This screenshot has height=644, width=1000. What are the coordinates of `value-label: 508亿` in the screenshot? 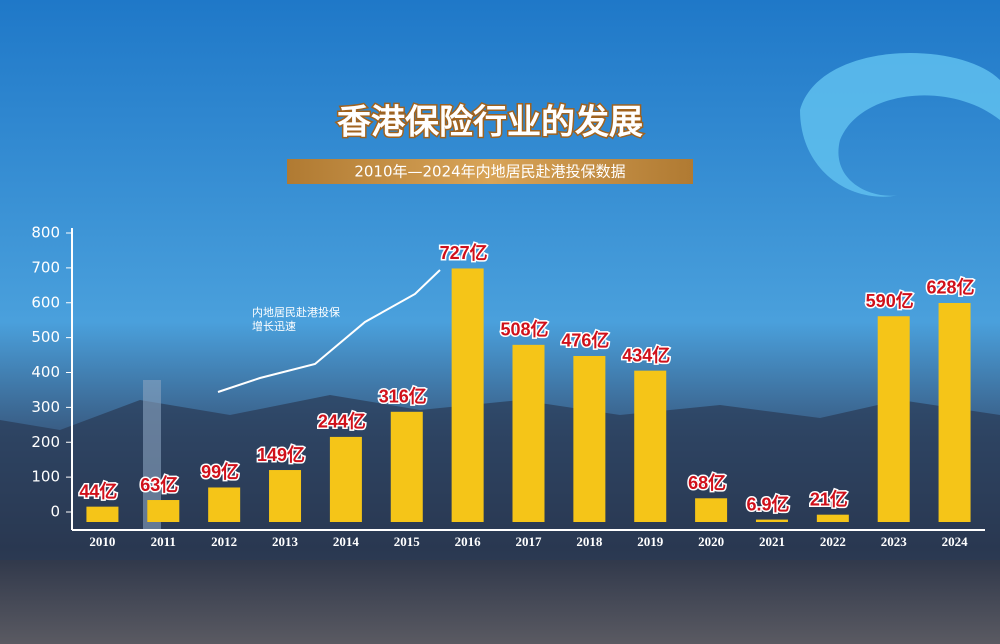 It's located at (524, 329).